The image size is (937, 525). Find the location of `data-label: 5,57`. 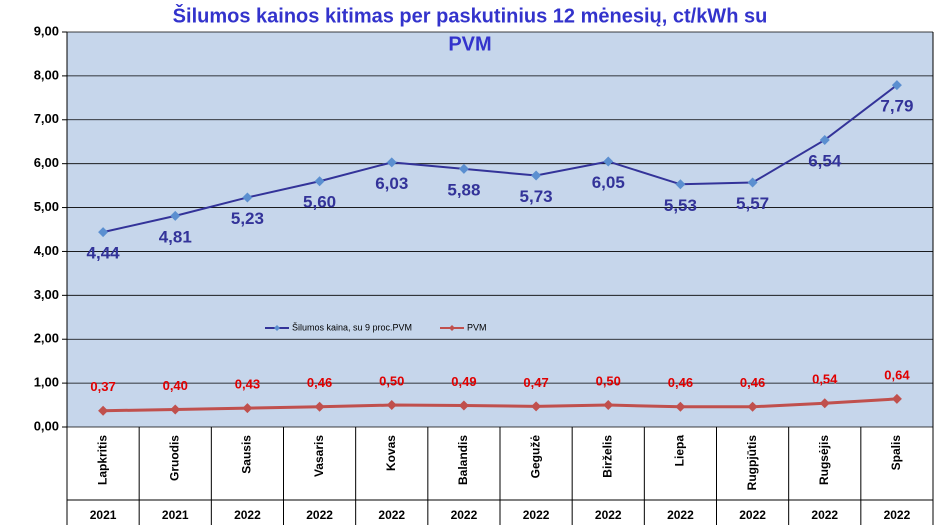

data-label: 5,57 is located at coordinates (752, 203).